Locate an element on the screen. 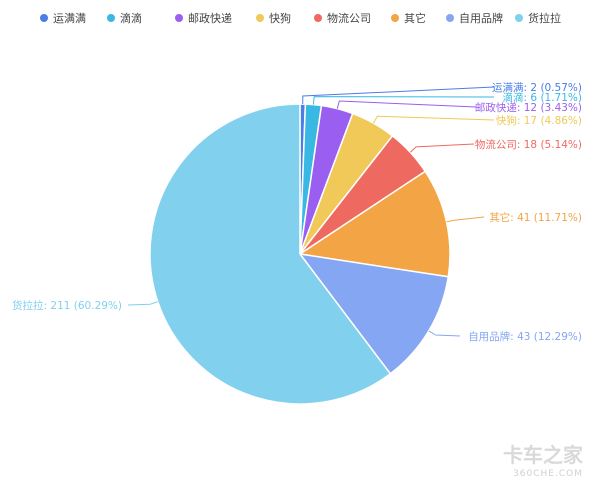 This screenshot has height=483, width=600. watermark: 卡车之家 360CHE.COM is located at coordinates (543, 461).